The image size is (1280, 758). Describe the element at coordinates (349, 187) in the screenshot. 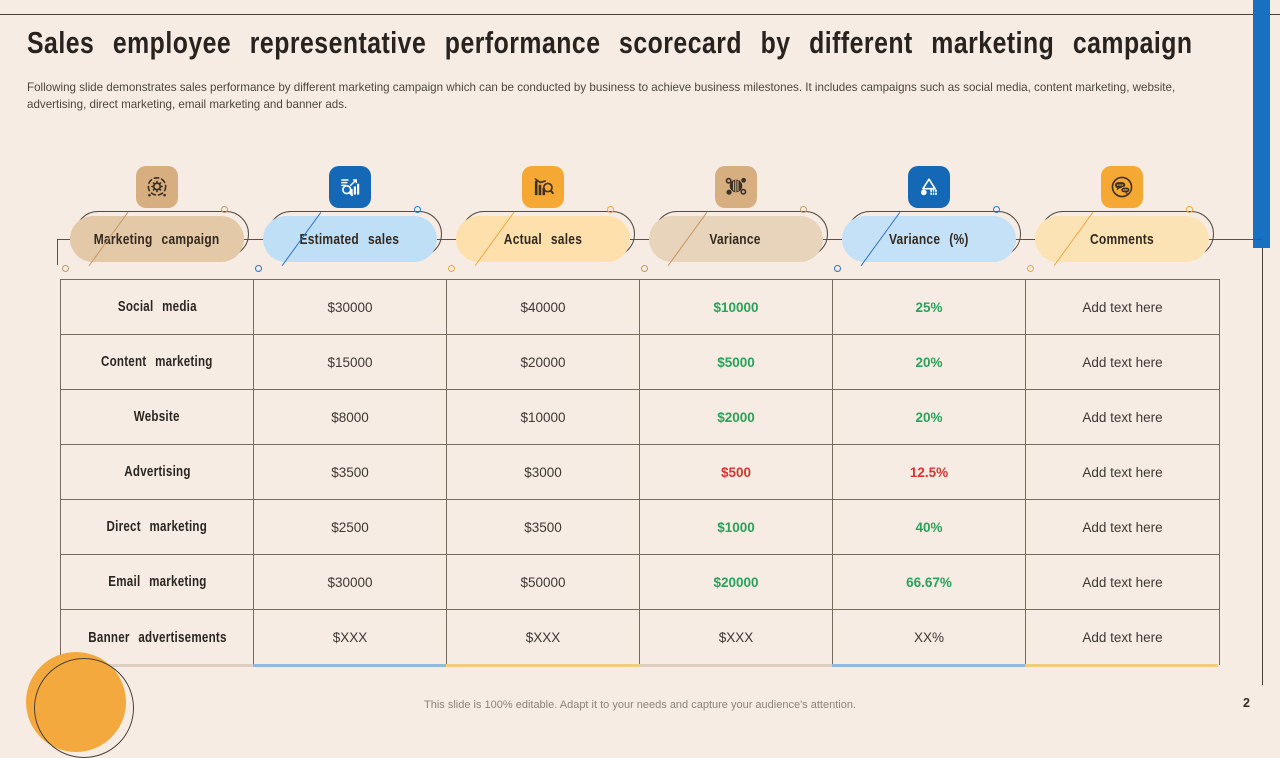

I see `sales-analysis-icon` at that location.